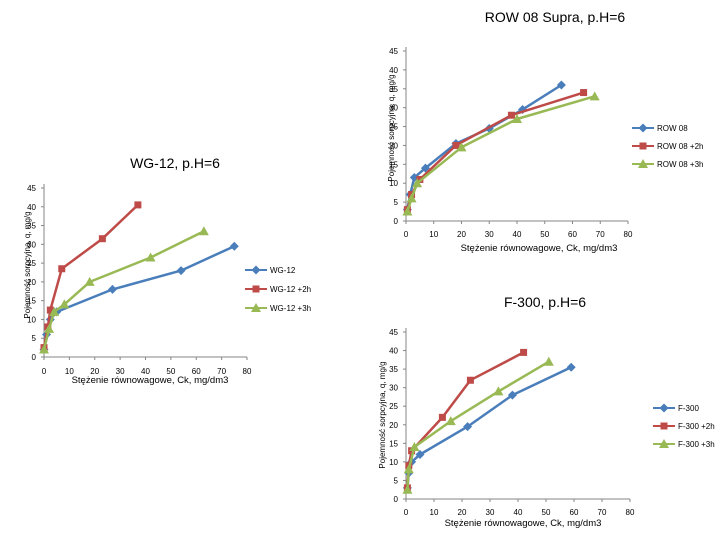  Describe the element at coordinates (664, 443) in the screenshot. I see `legend-marker-f-300-3h` at that location.